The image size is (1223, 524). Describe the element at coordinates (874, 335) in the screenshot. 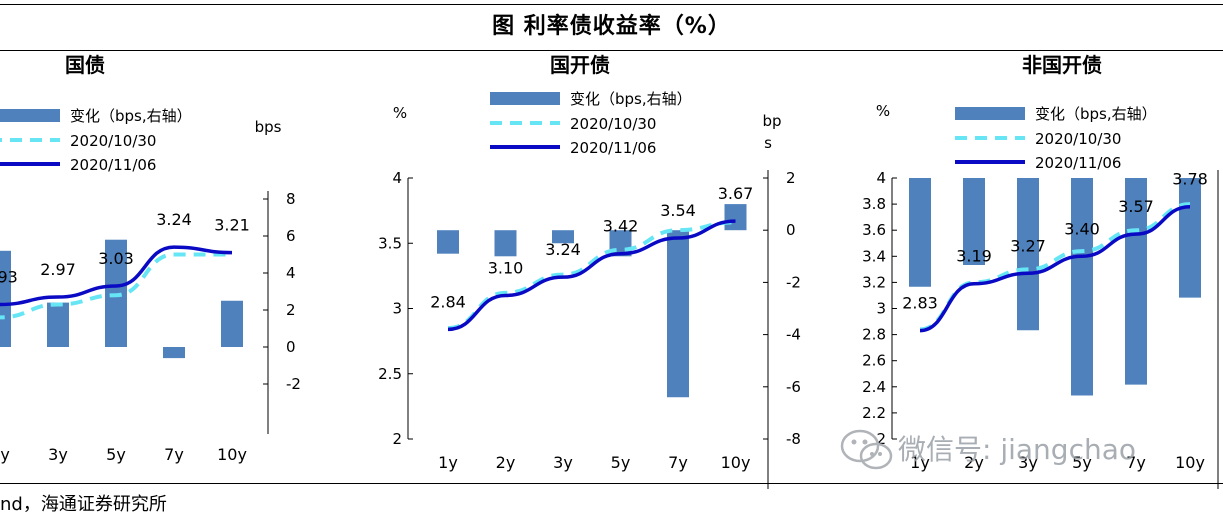

I see `left-axis-tick-label: 2.8` at that location.